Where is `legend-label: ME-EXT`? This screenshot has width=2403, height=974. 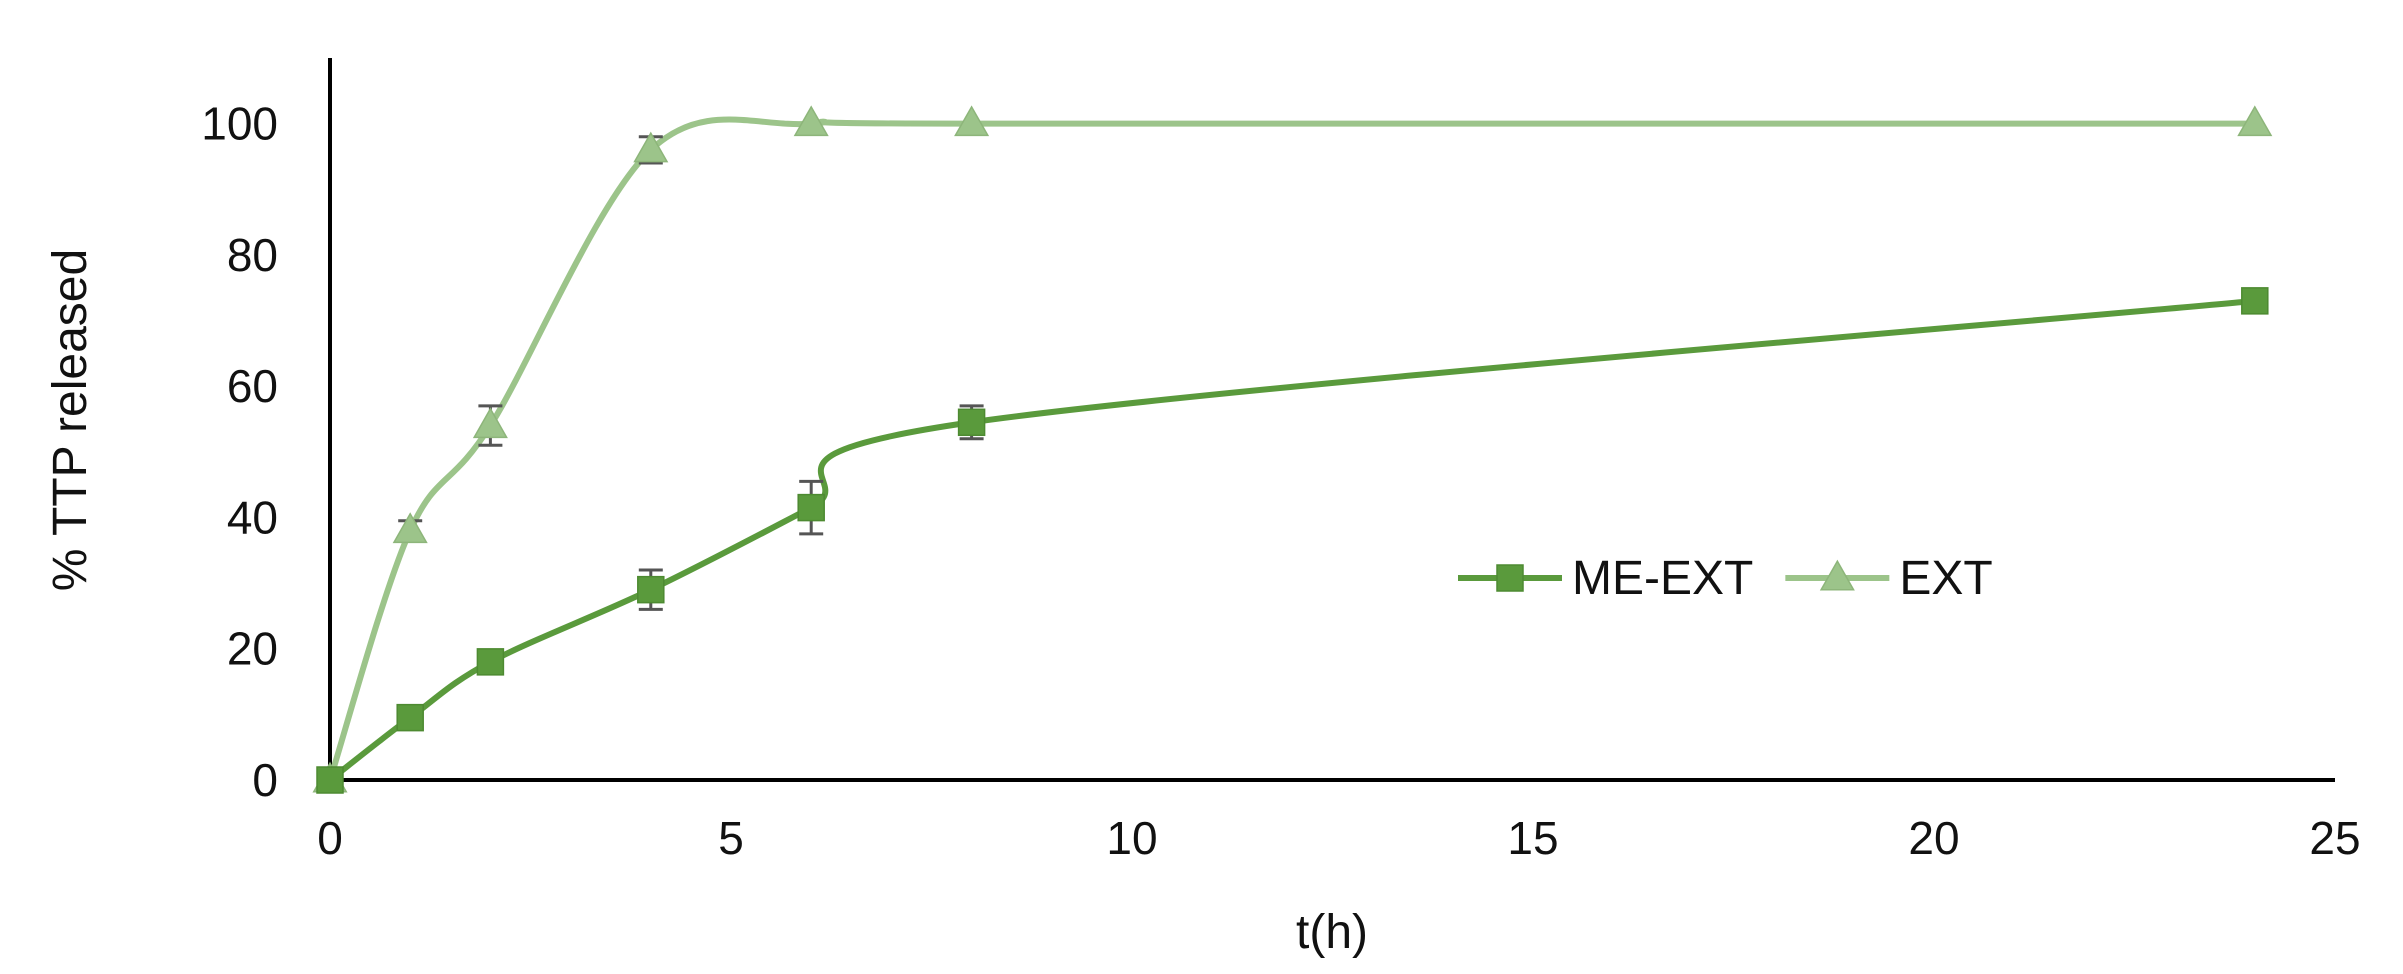
legend-label: ME-EXT is located at coordinates (1662, 578).